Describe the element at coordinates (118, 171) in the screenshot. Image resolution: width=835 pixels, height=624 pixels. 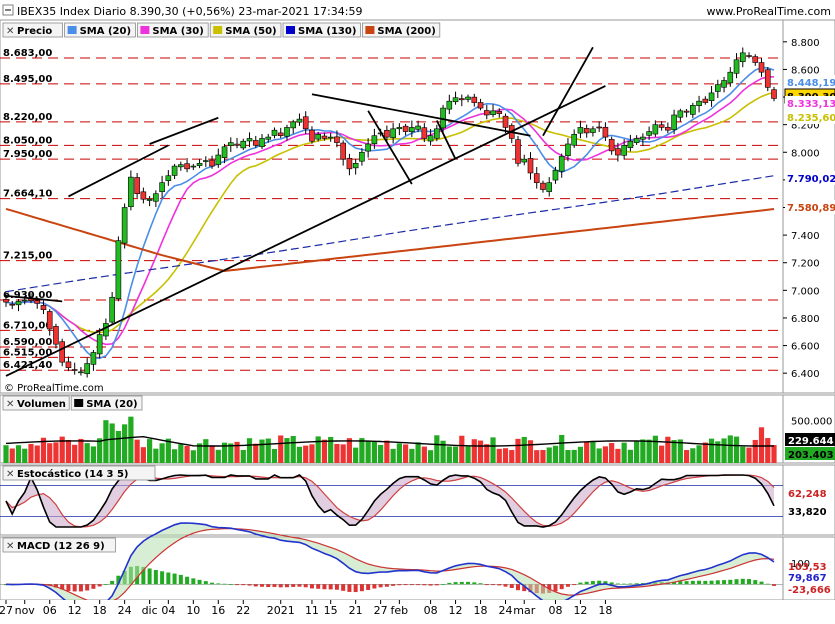
I see `trend-line` at that location.